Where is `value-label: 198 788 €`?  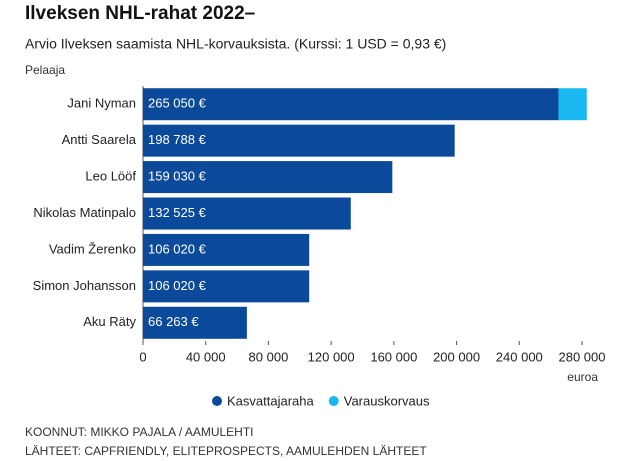
value-label: 198 788 € is located at coordinates (177, 139).